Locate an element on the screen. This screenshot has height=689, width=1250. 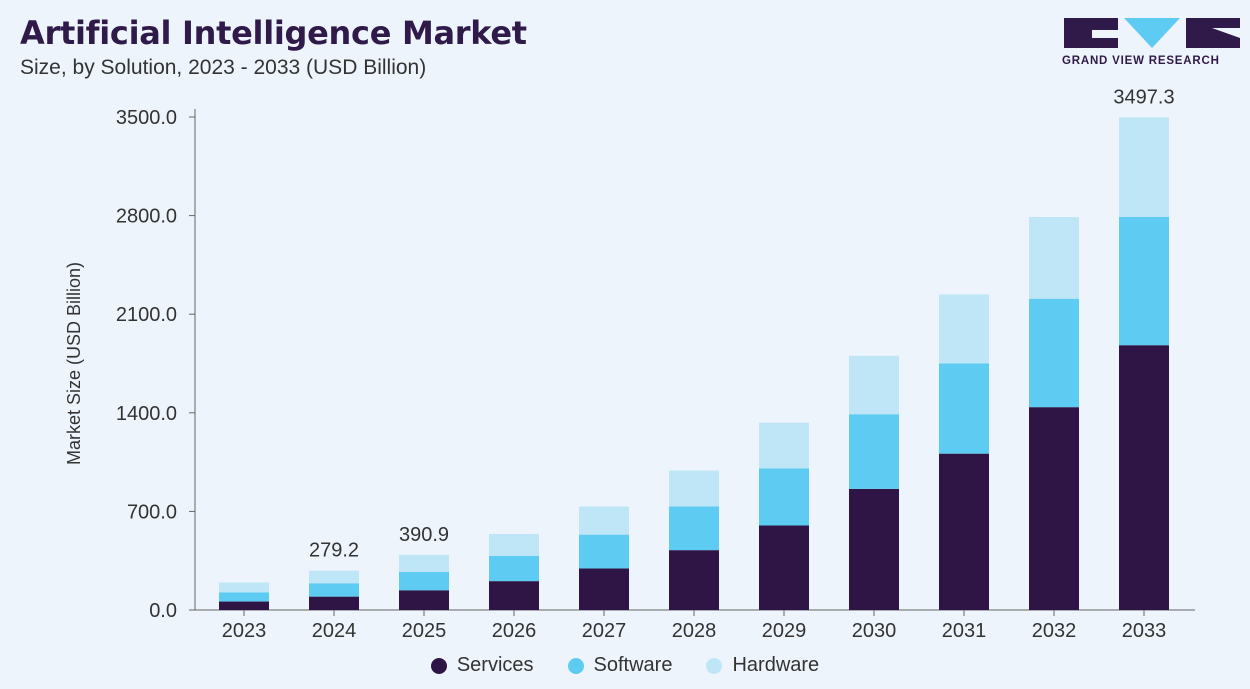
bar-software-2026 is located at coordinates (514, 568).